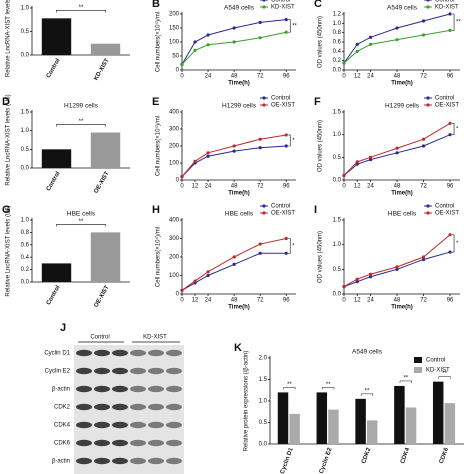  Describe the element at coordinates (337, 15) in the screenshot. I see `y-tick-label: 1.2` at that location.